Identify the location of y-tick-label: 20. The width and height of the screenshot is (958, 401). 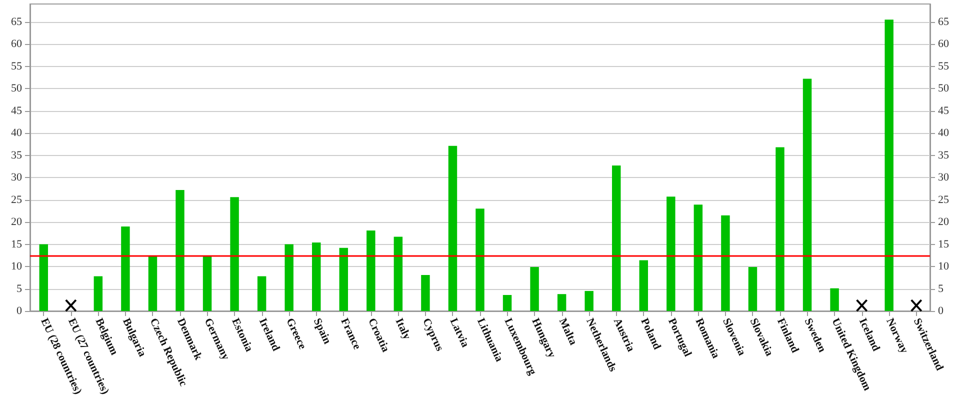
(16, 222).